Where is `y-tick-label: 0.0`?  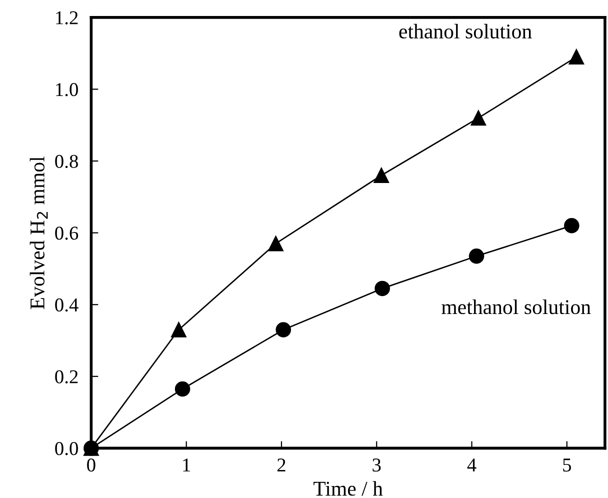
y-tick-label: 0.0 is located at coordinates (66, 449).